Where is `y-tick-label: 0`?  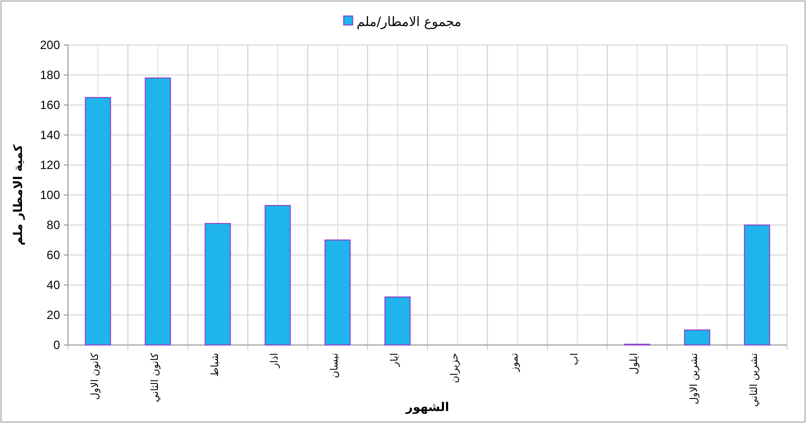
y-tick-label: 0 is located at coordinates (56, 345).